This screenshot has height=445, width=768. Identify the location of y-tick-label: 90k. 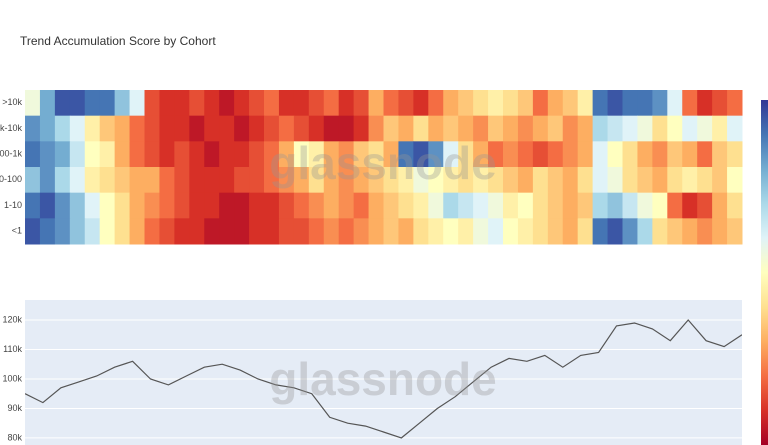
(14, 408).